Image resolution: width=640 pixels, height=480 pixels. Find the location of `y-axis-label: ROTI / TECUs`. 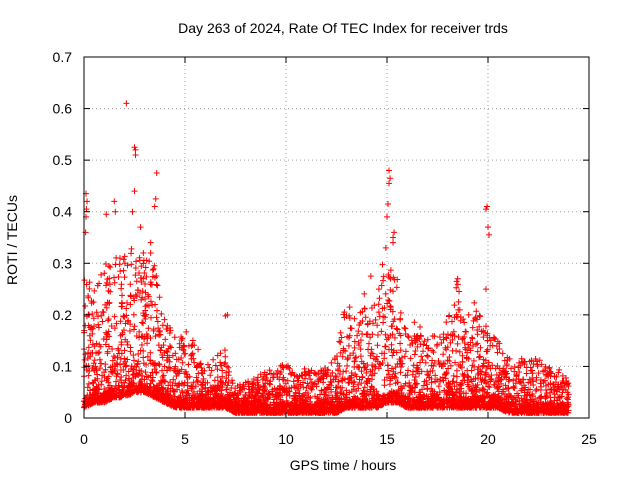

y-axis-label: ROTI / TECUs is located at coordinates (12, 240).